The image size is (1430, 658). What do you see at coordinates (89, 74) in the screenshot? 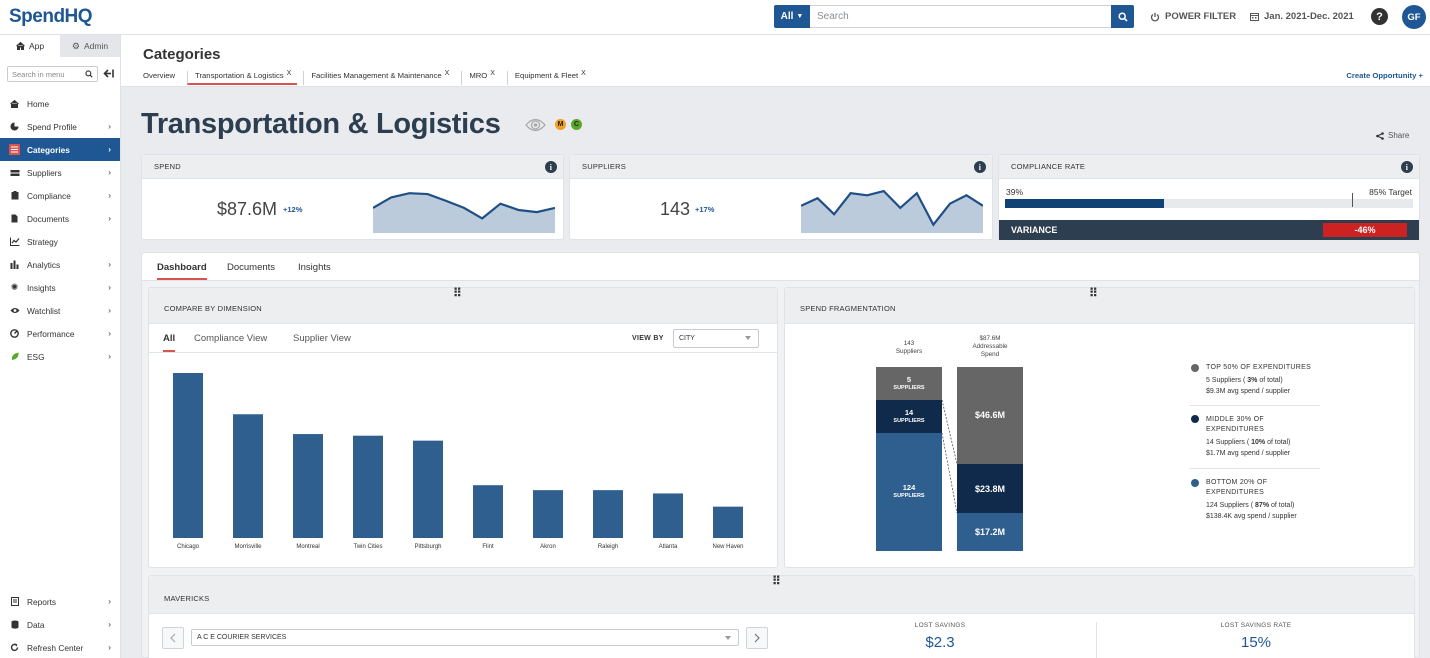
I see `search-icon` at bounding box center [89, 74].